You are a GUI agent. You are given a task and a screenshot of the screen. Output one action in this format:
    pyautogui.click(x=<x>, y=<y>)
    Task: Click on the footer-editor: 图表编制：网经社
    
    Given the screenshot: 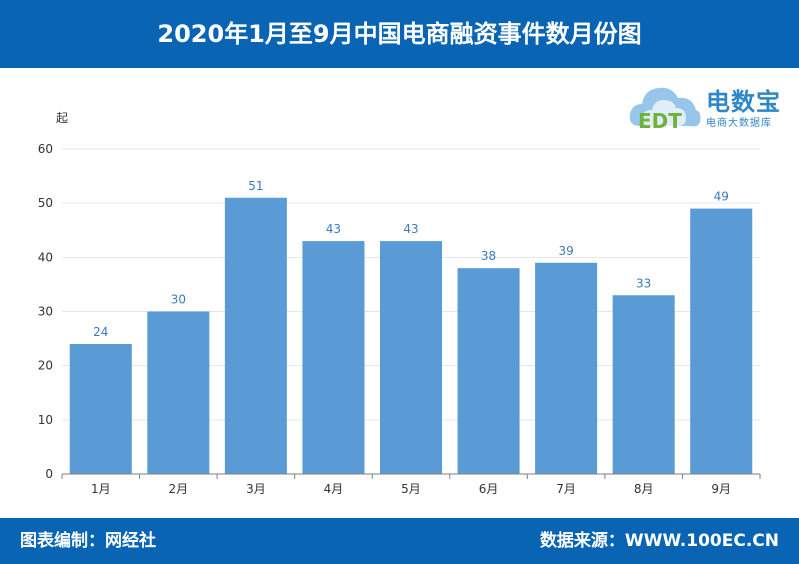 What is the action you would take?
    pyautogui.click(x=88, y=541)
    